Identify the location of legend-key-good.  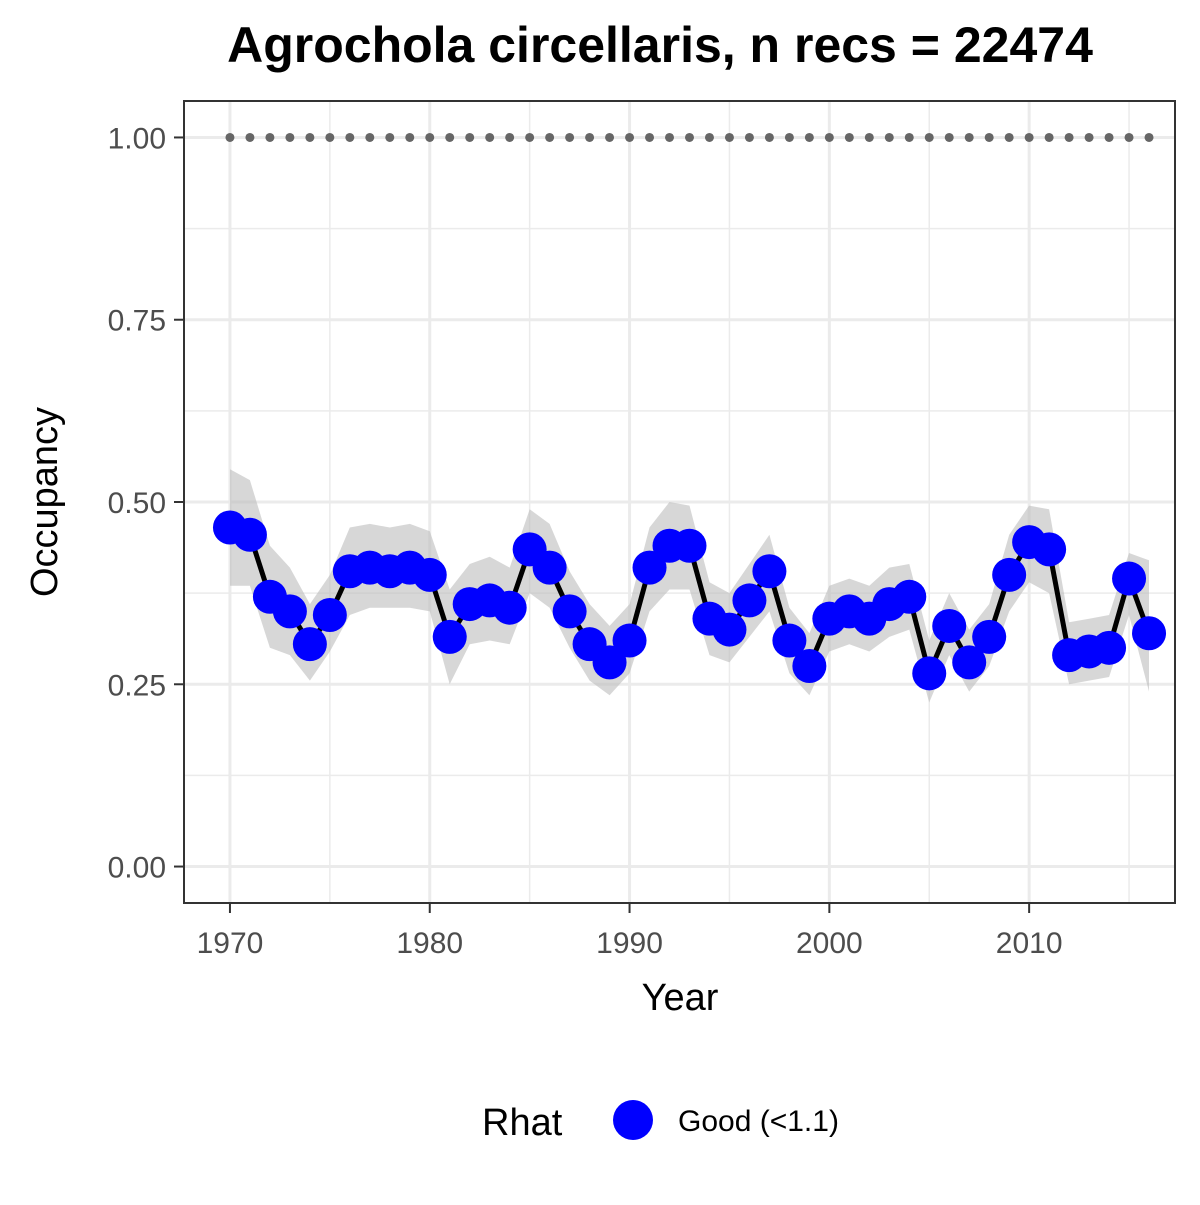
(633, 1120).